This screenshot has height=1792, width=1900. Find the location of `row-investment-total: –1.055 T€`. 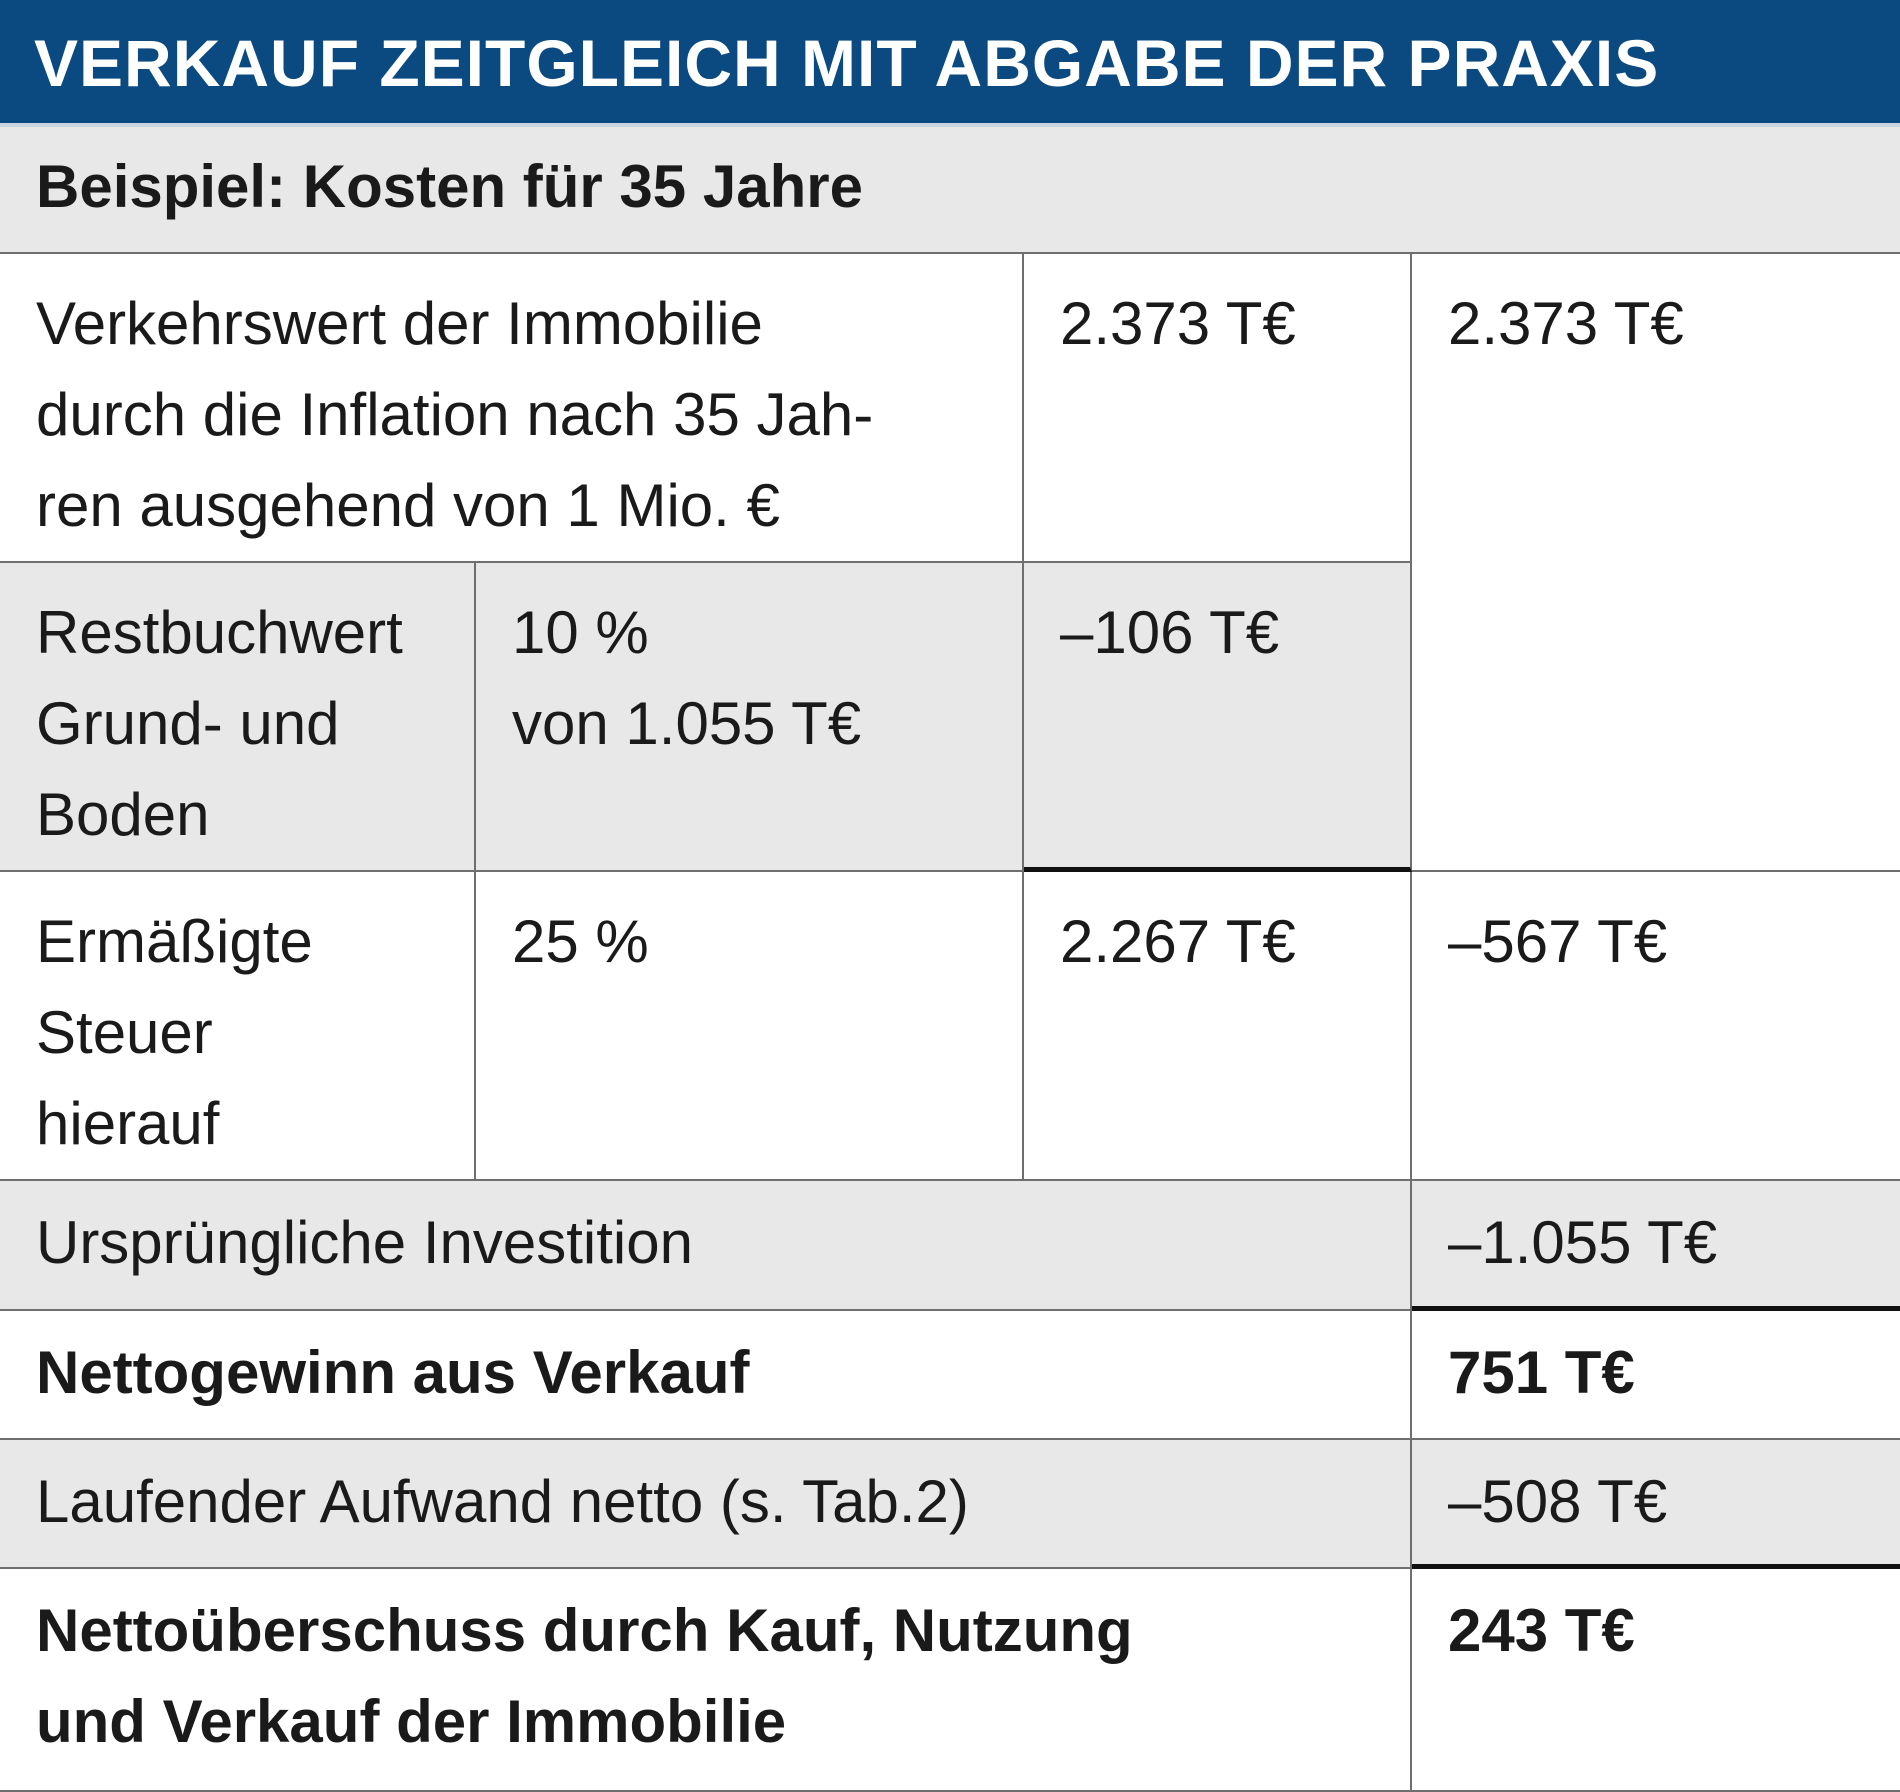

row-investment-total: –1.055 T€ is located at coordinates (1656, 1246).